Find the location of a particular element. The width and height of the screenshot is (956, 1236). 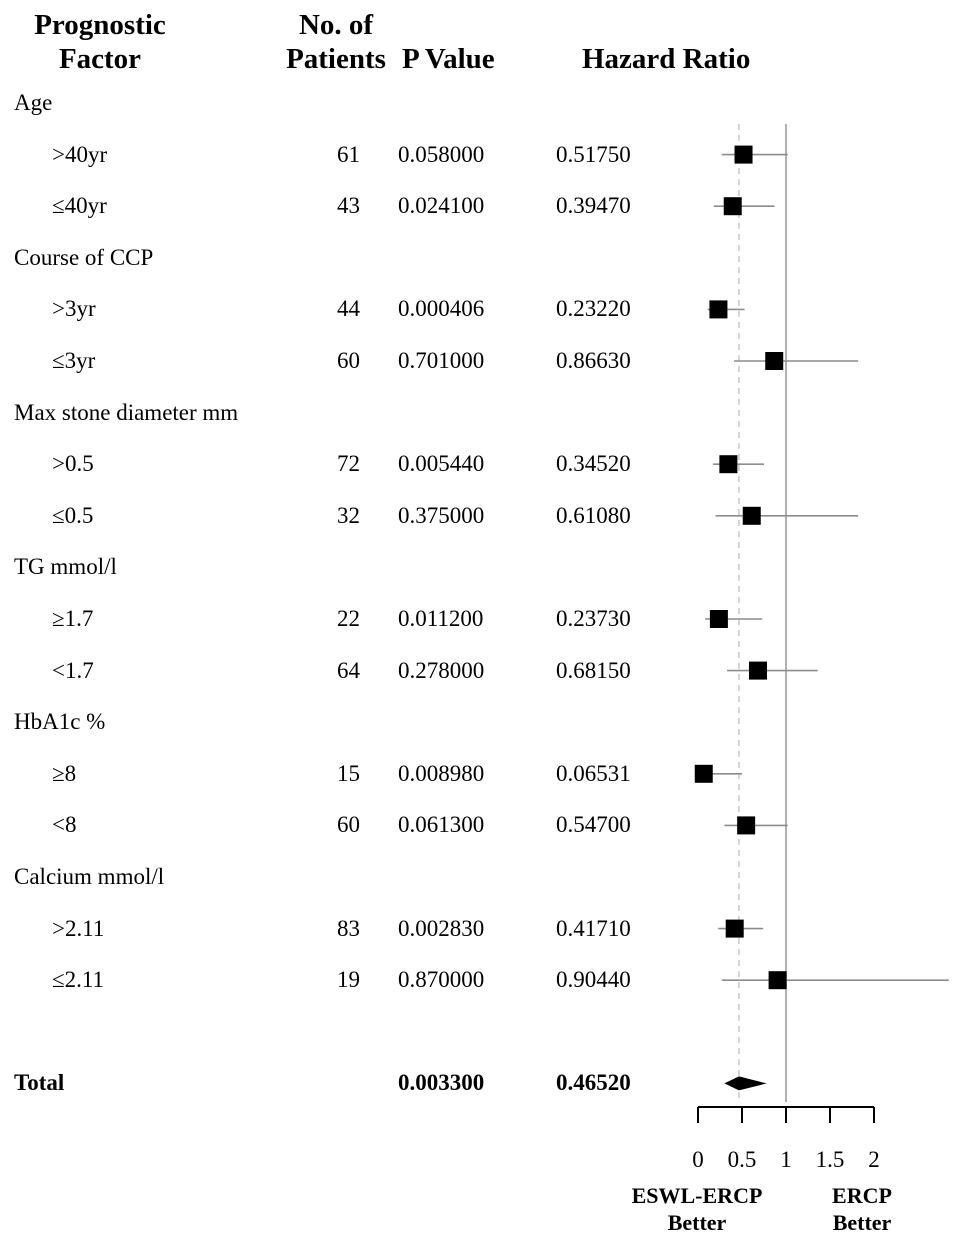

group-label: Course of CCP is located at coordinates (84, 257).